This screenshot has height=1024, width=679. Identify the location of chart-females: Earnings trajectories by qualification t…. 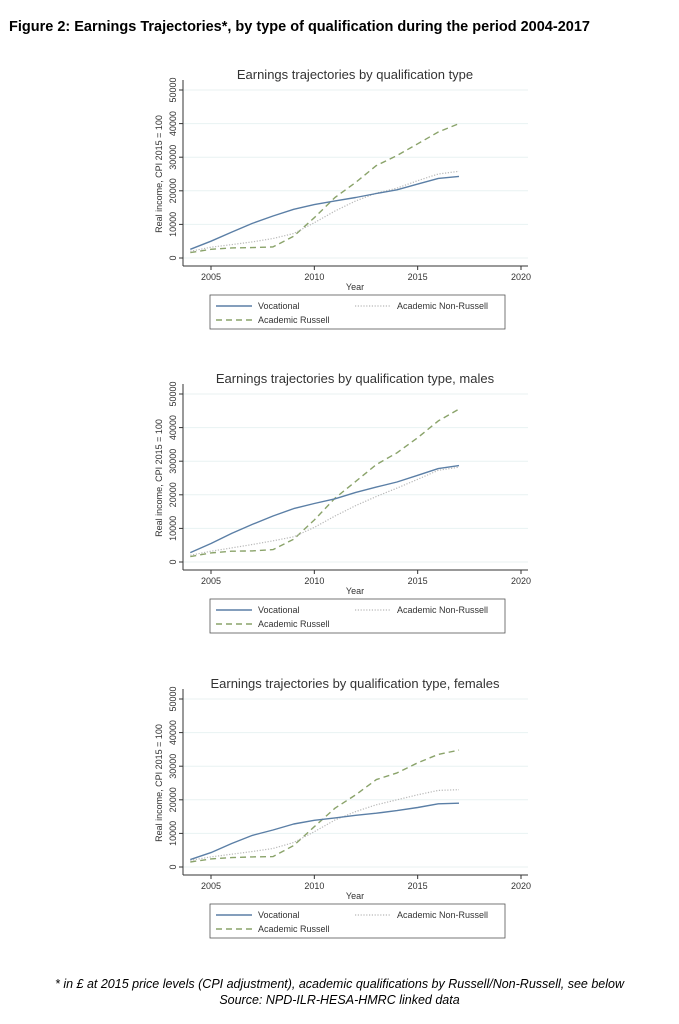
(342, 807).